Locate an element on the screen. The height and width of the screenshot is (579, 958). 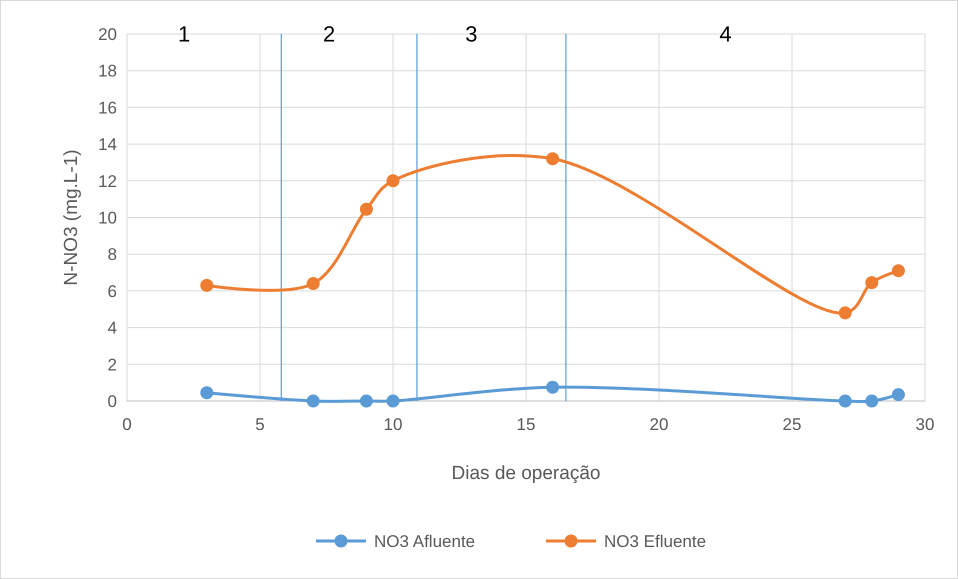
annotation: 2 is located at coordinates (329, 34).